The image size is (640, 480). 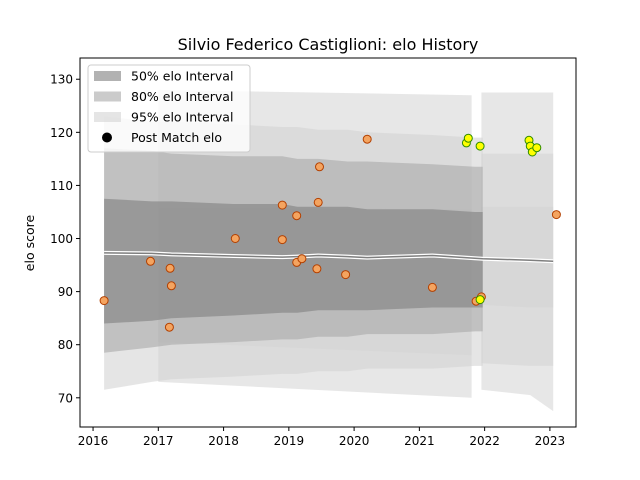 I want to click on y-tick-label-100: 100, so click(x=61, y=239).